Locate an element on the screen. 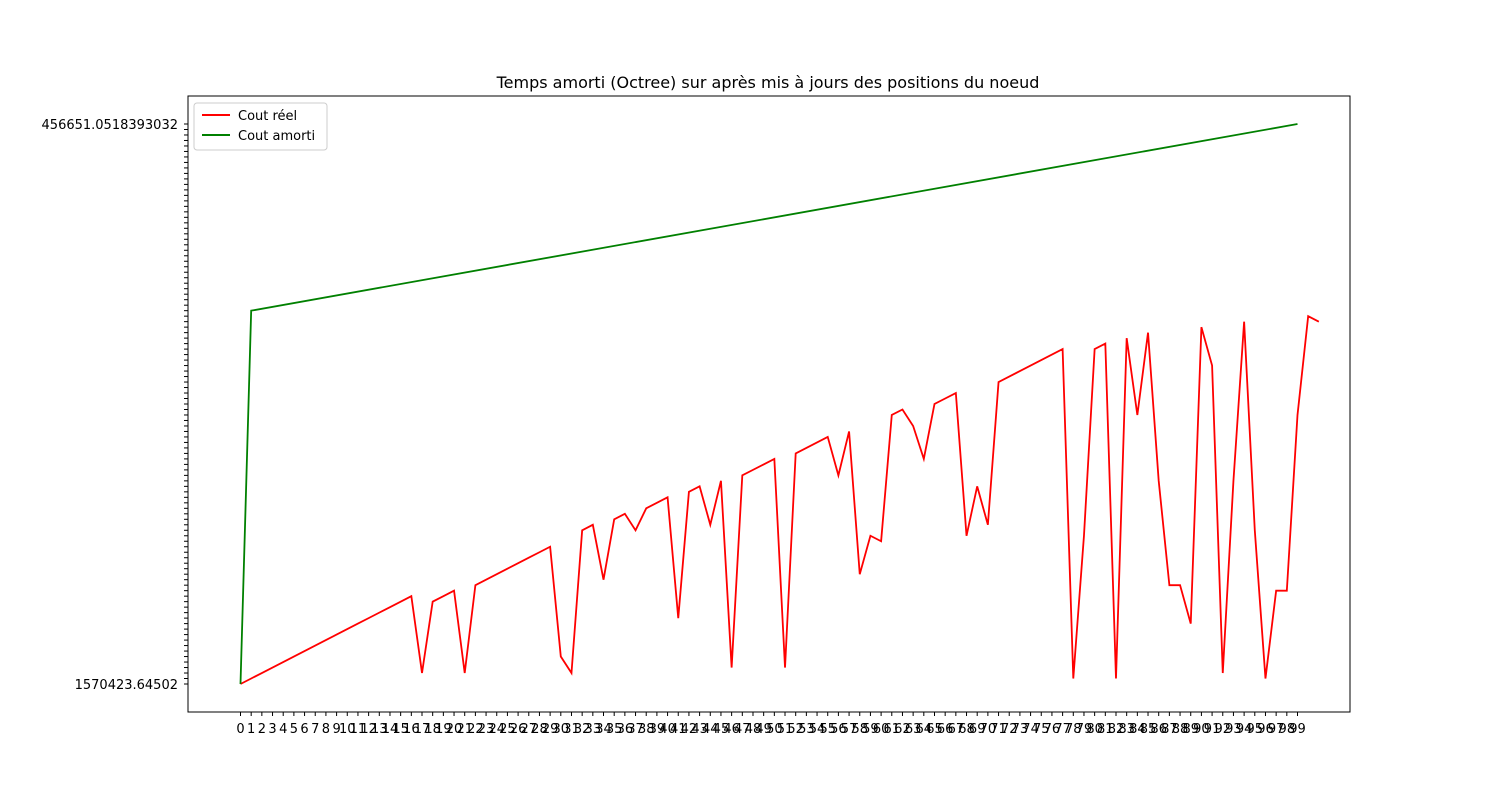 The height and width of the screenshot is (800, 1500). x-tick-label: 15 is located at coordinates (400, 729).